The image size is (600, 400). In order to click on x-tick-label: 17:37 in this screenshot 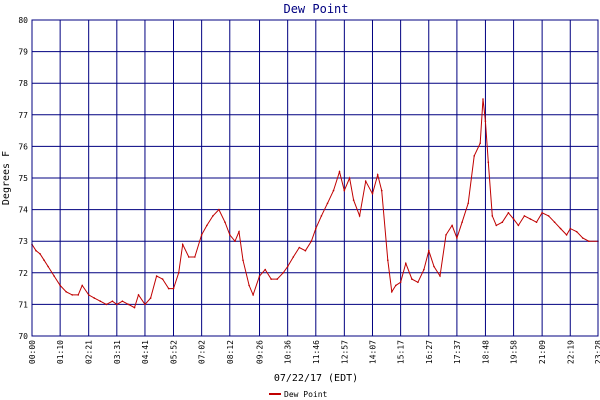, I will do `click(457, 352)`.